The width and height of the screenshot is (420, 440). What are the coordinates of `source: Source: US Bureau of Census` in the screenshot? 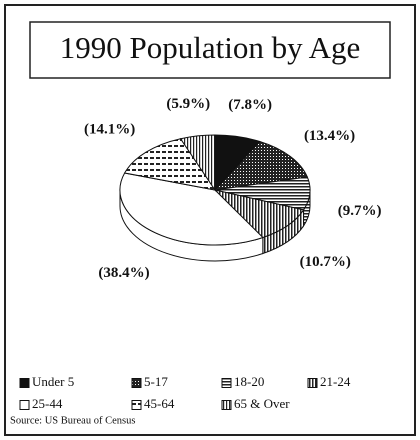 It's located at (72, 420).